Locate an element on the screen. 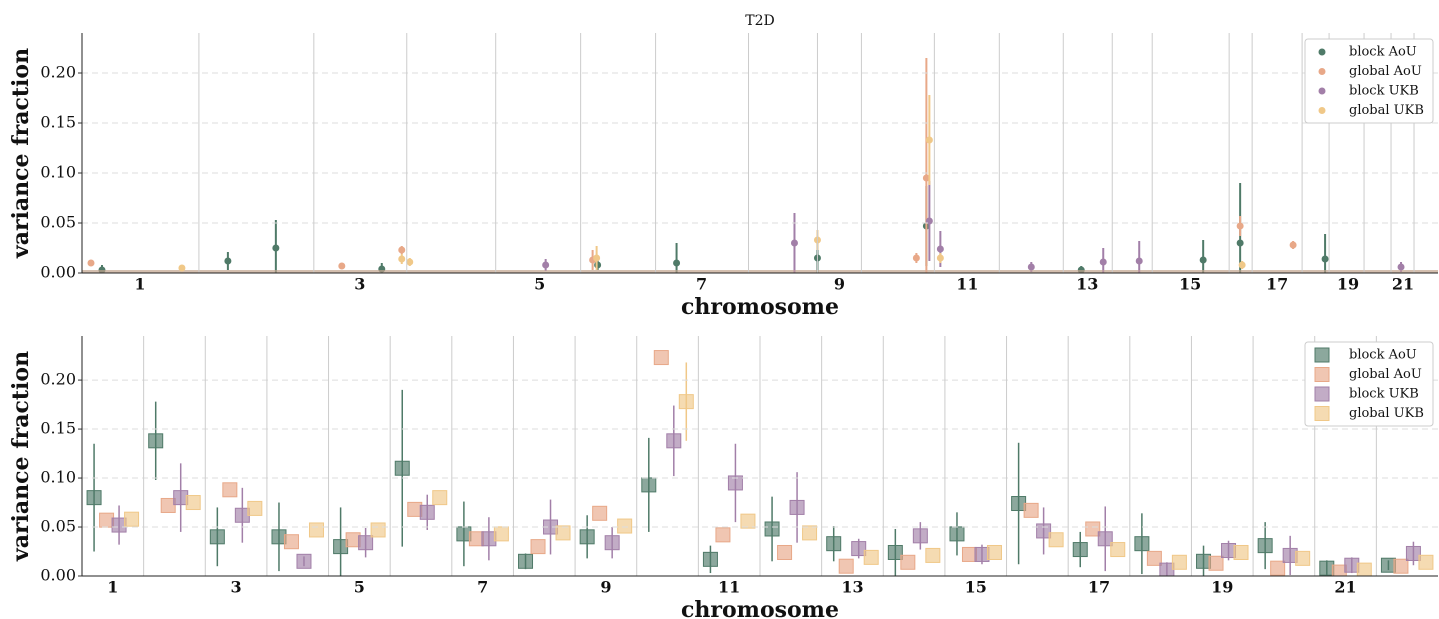 This screenshot has height=619, width=1439. x-tick-label: 19 is located at coordinates (1222, 587).